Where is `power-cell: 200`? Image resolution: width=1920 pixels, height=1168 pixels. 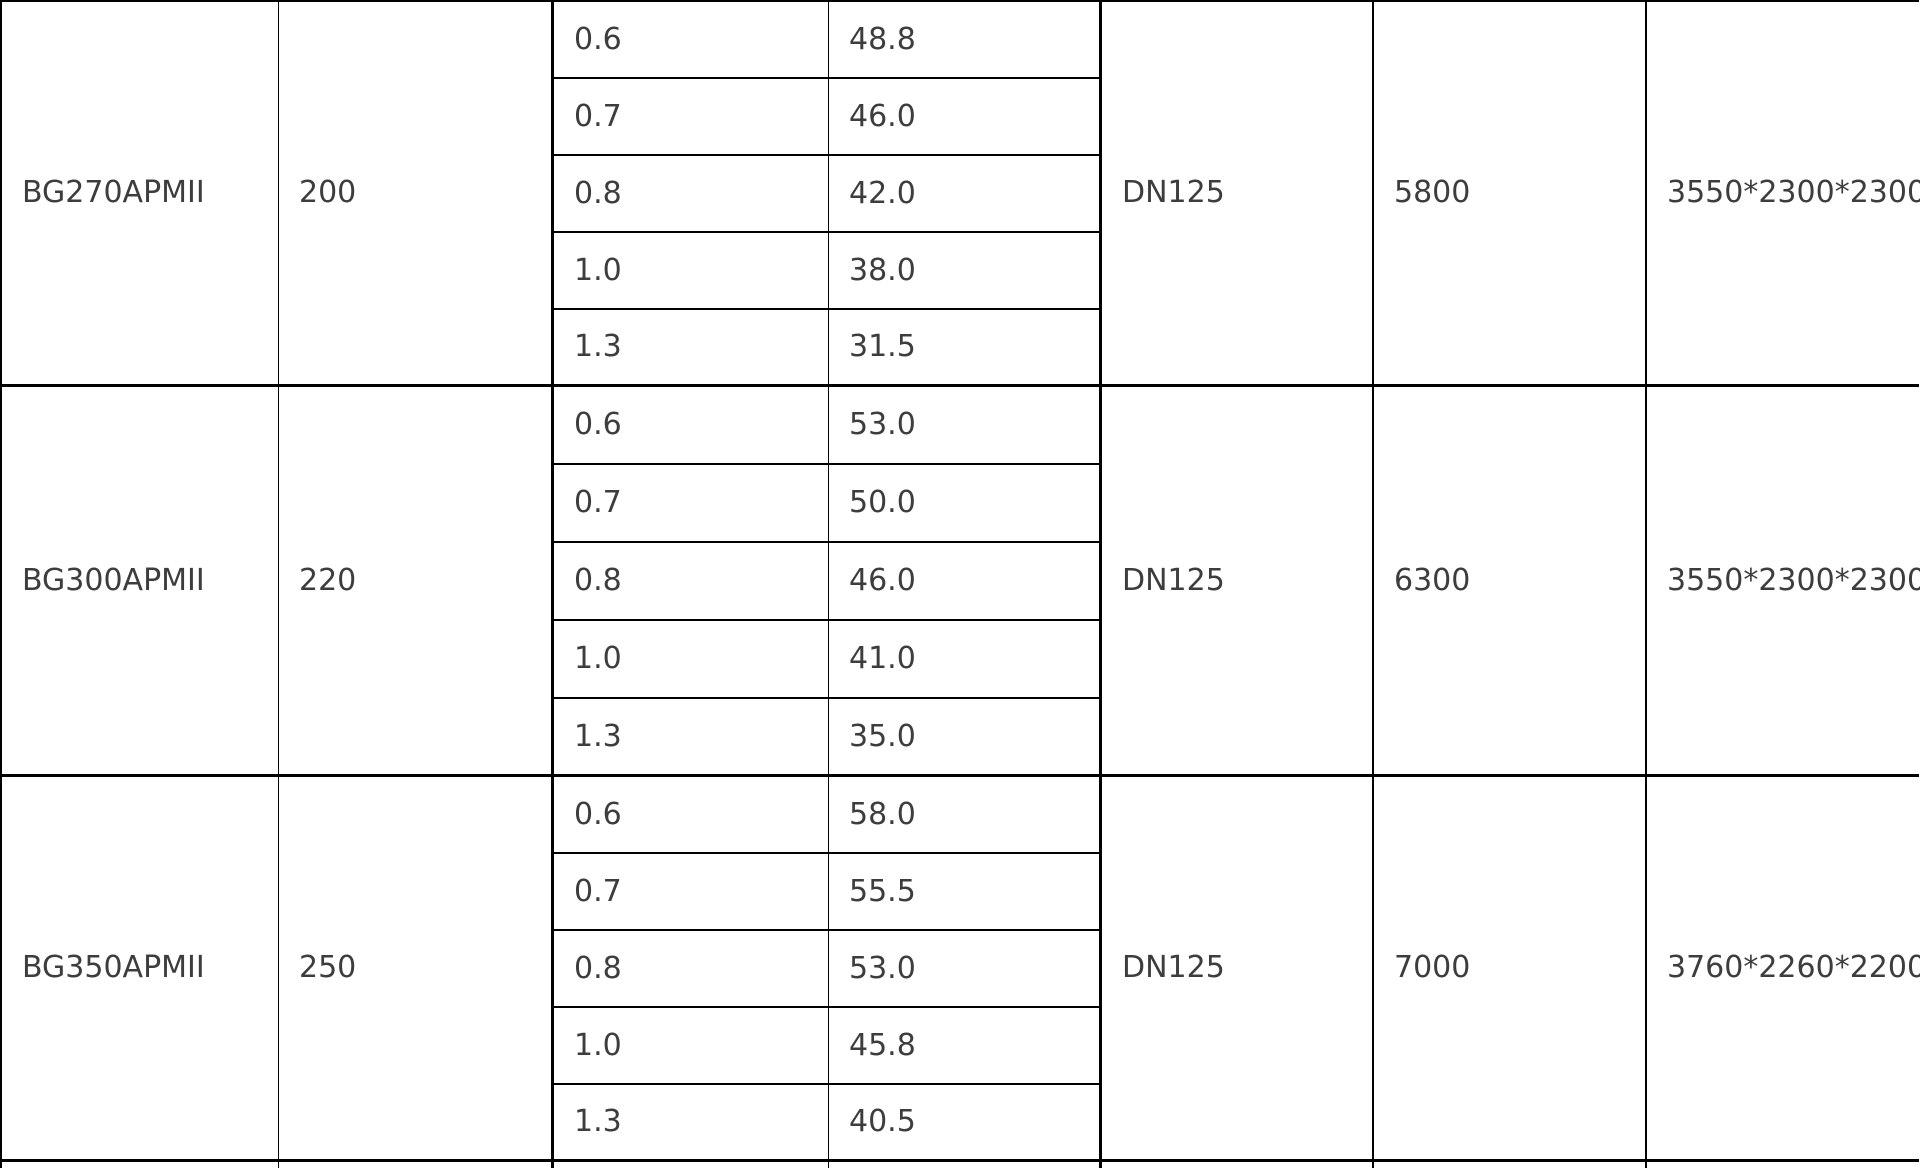
power-cell: 200 is located at coordinates (416, 194).